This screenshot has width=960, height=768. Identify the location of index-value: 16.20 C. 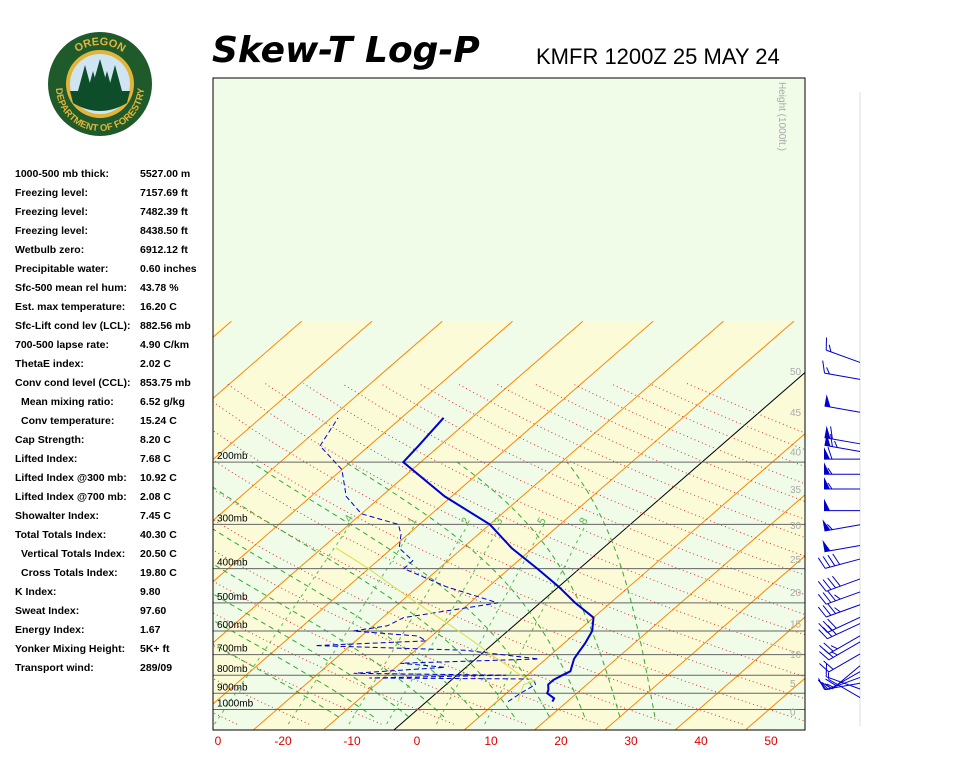
(158, 307).